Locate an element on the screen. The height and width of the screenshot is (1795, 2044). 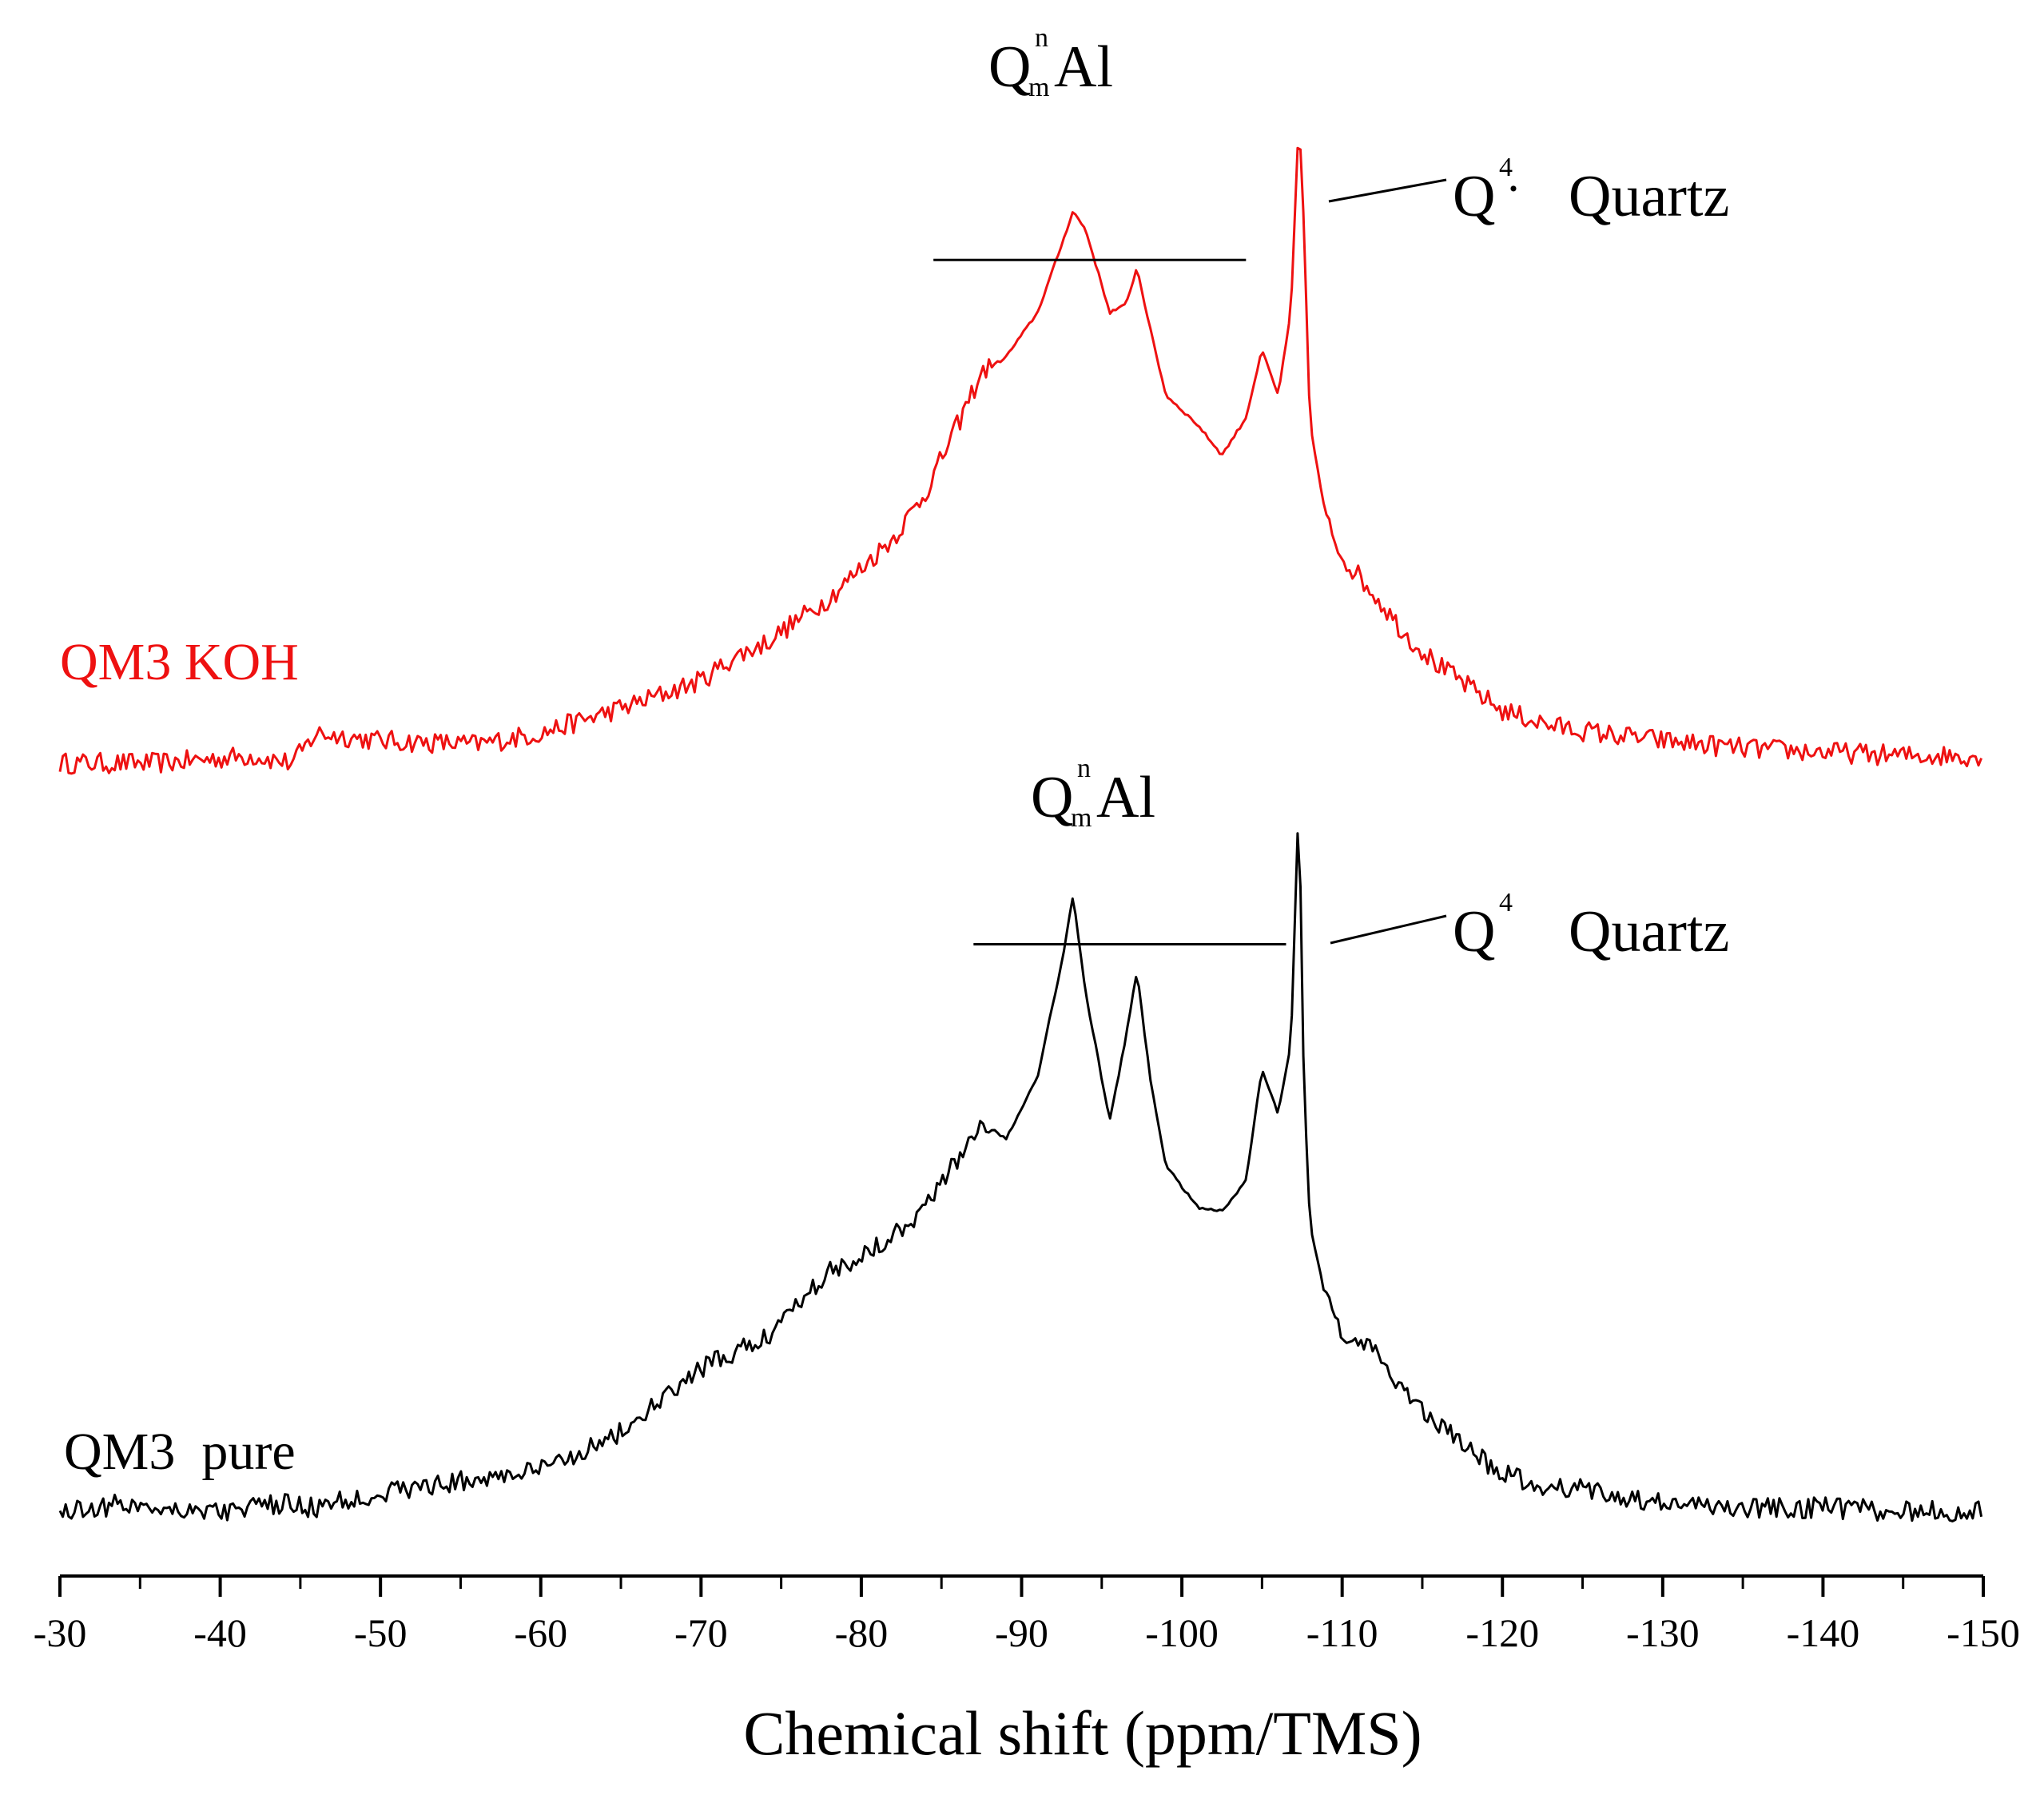
x-tick-label: -90 is located at coordinates (1021, 1632).